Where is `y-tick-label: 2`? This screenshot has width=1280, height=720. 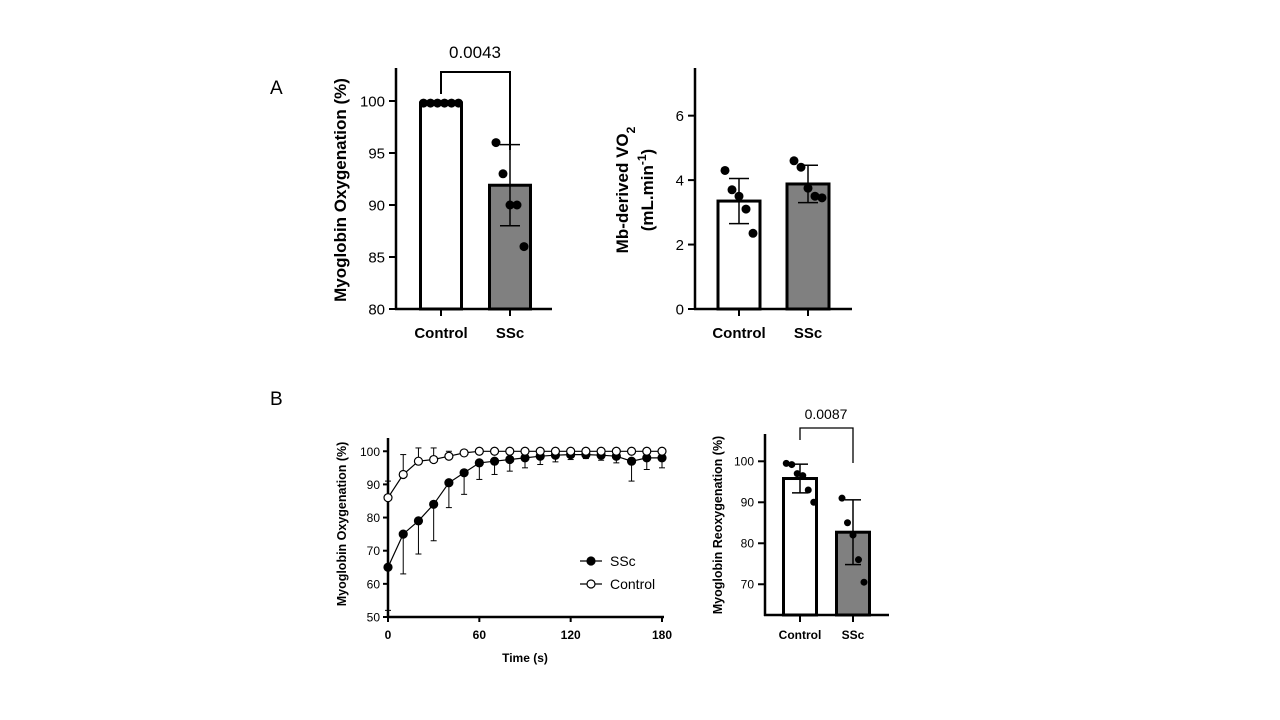
y-tick-label: 2 is located at coordinates (680, 245).